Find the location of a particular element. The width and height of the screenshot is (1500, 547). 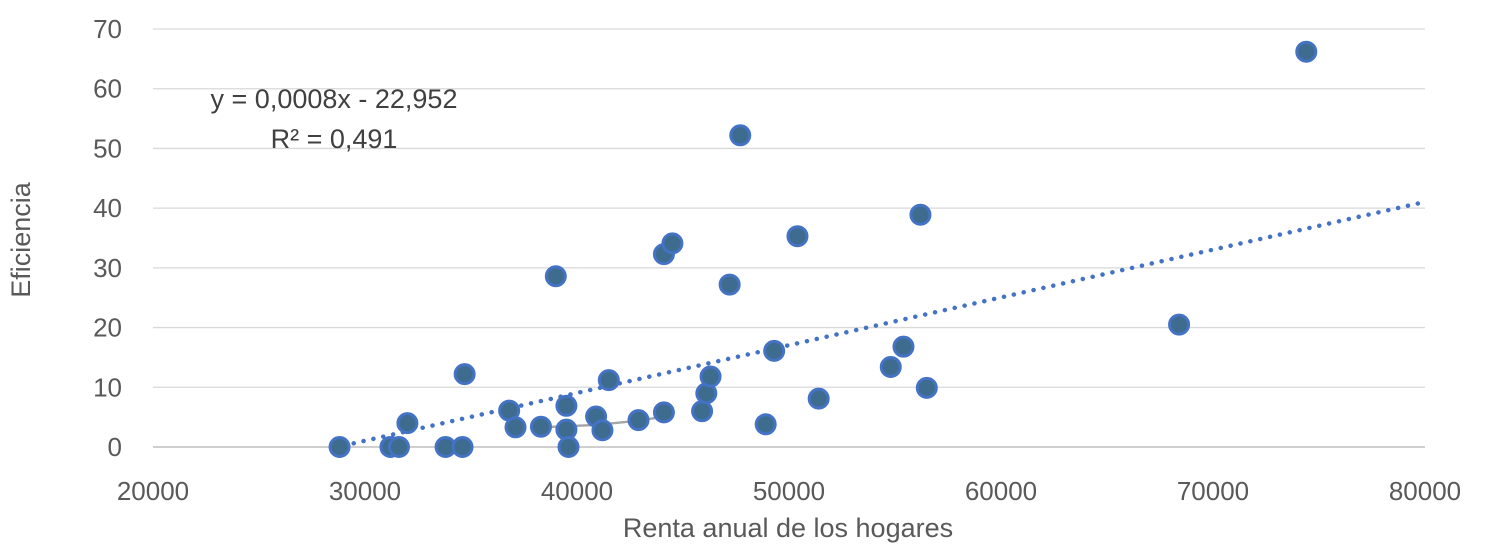

x-tick-label: 60000 is located at coordinates (1001, 491).